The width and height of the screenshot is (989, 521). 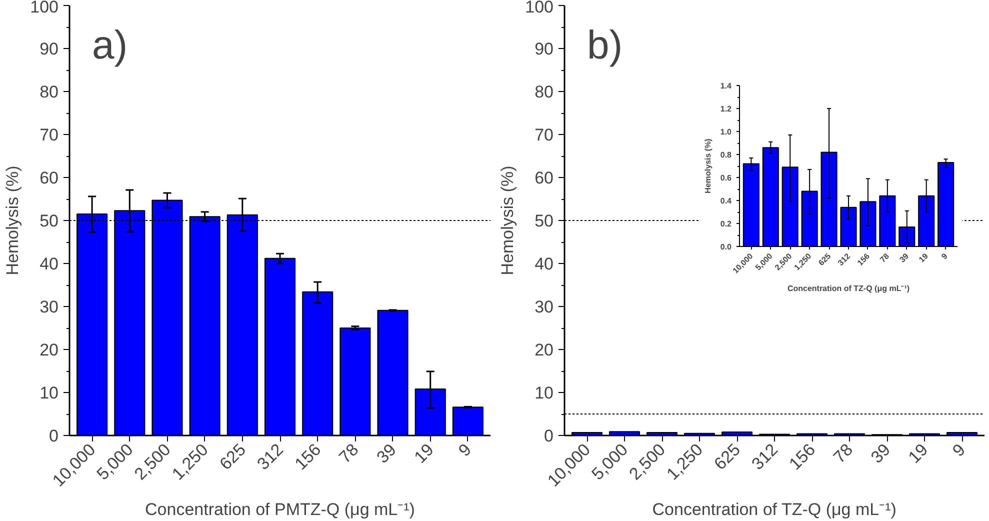 What do you see at coordinates (280, 509) in the screenshot?
I see `x-axis-title: Concentration of PMTZ-Q (μg mL⁻¹)` at bounding box center [280, 509].